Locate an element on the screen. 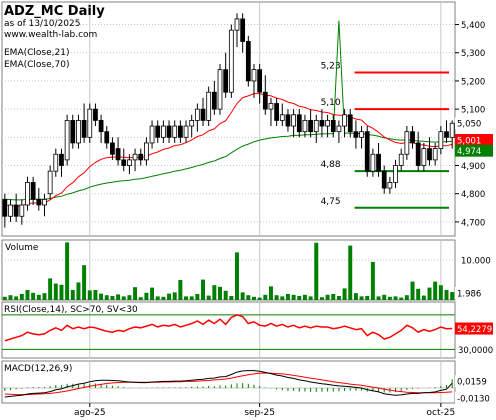  price-tick-label: 5,100 is located at coordinates (473, 111).